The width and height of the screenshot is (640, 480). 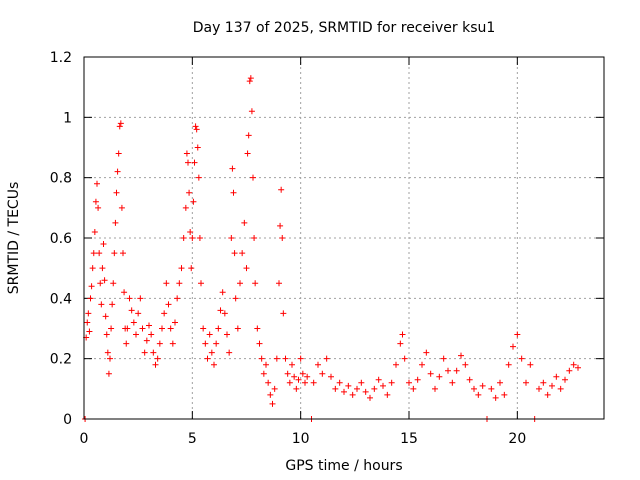 I want to click on x-tick-label: 15, so click(x=409, y=439).